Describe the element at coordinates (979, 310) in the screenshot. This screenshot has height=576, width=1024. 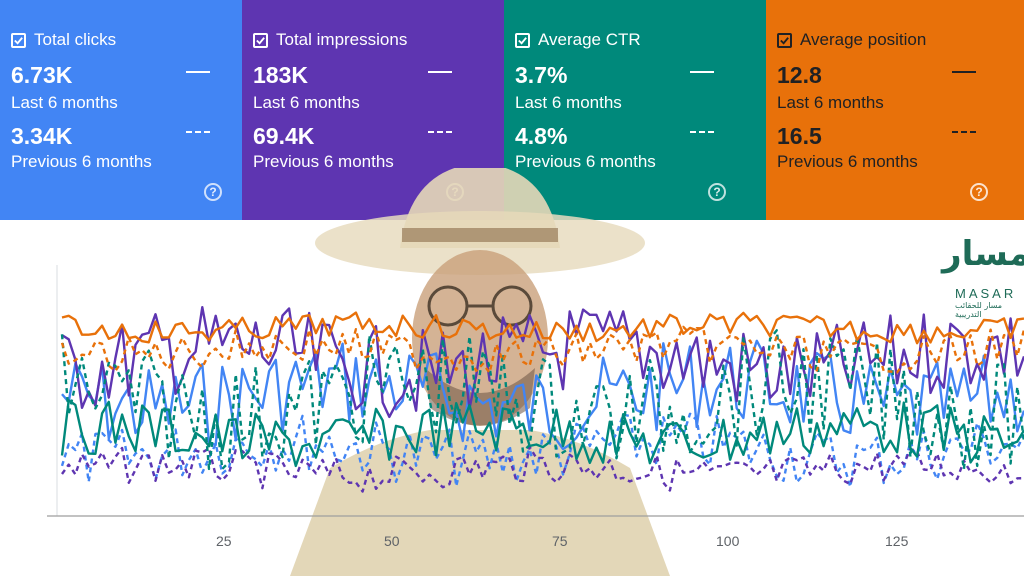
I see `logo-subtitle: مسار للحقائب التدريبية` at that location.